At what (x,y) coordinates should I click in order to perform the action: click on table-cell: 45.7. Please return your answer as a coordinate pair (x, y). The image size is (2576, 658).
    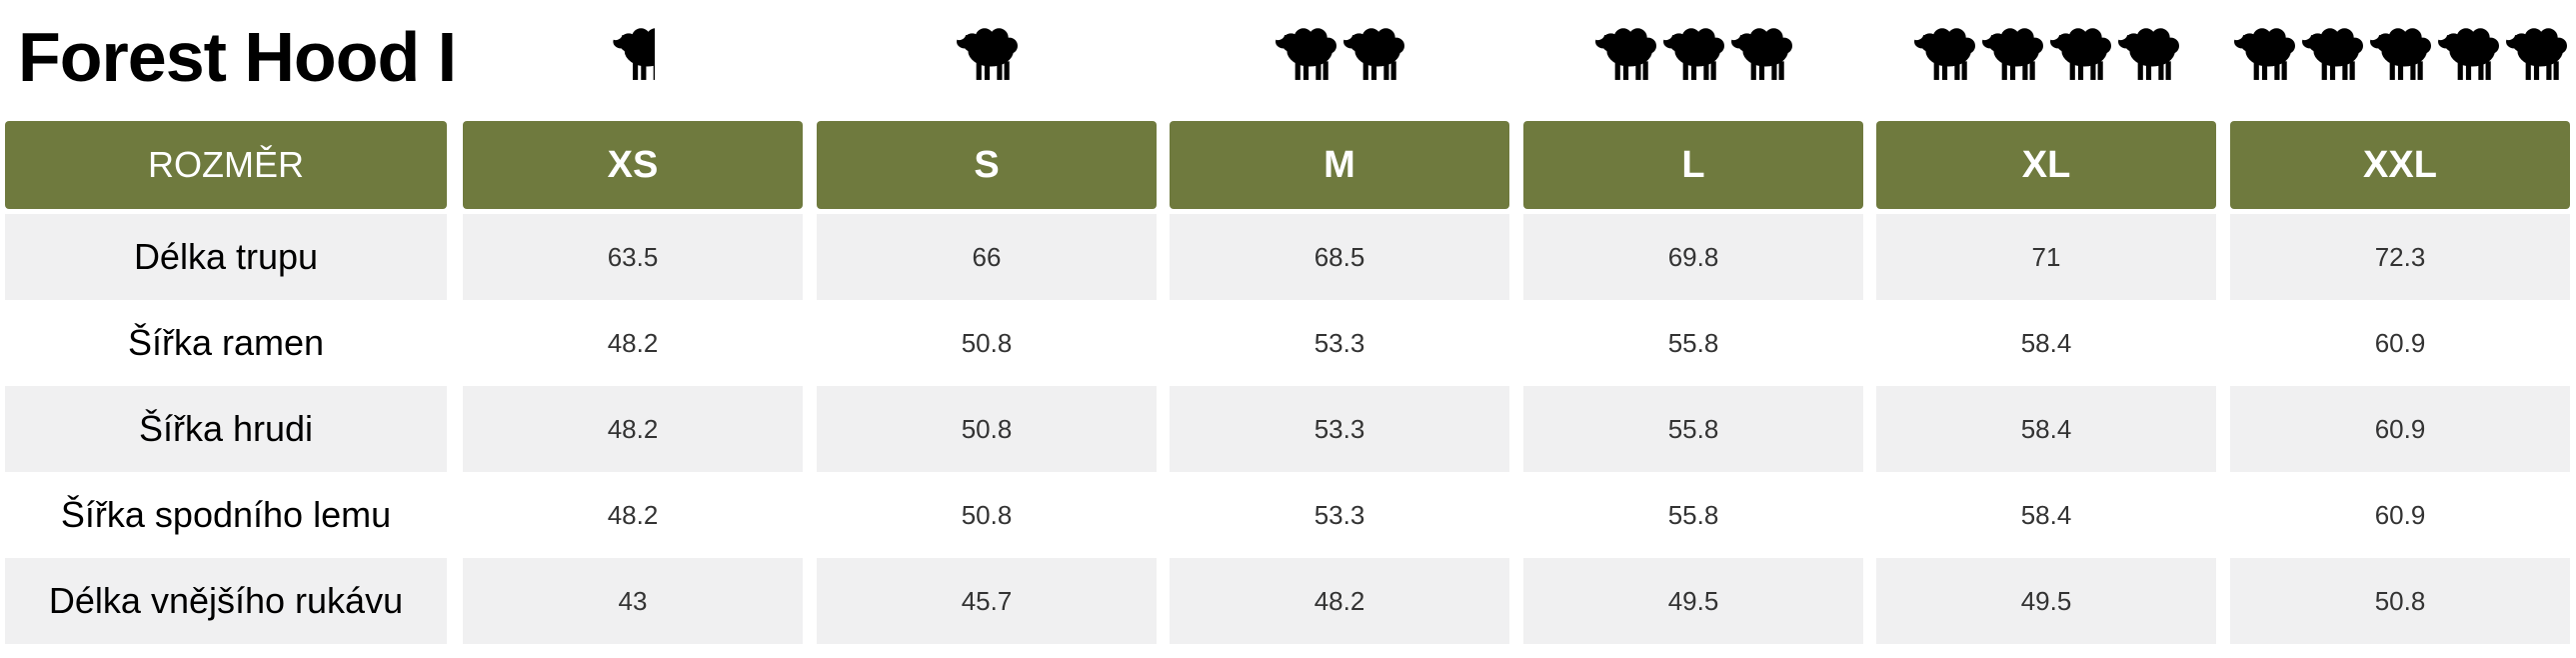
    Looking at the image, I should click on (987, 601).